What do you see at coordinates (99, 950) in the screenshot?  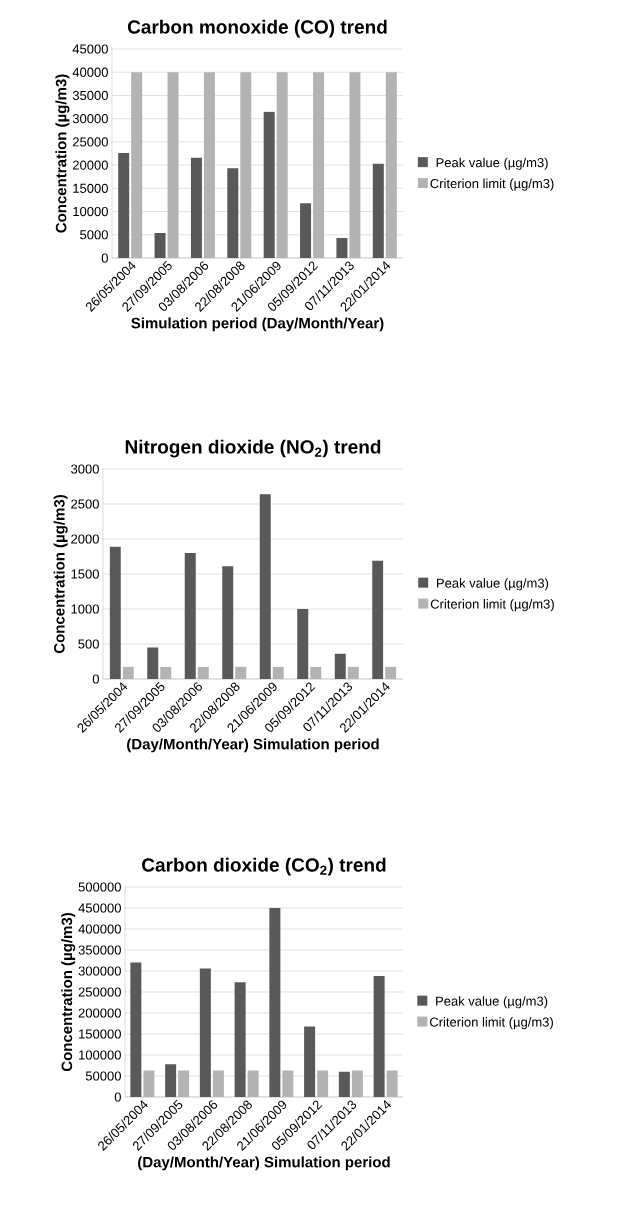 I see `y-tick-label: 350000` at bounding box center [99, 950].